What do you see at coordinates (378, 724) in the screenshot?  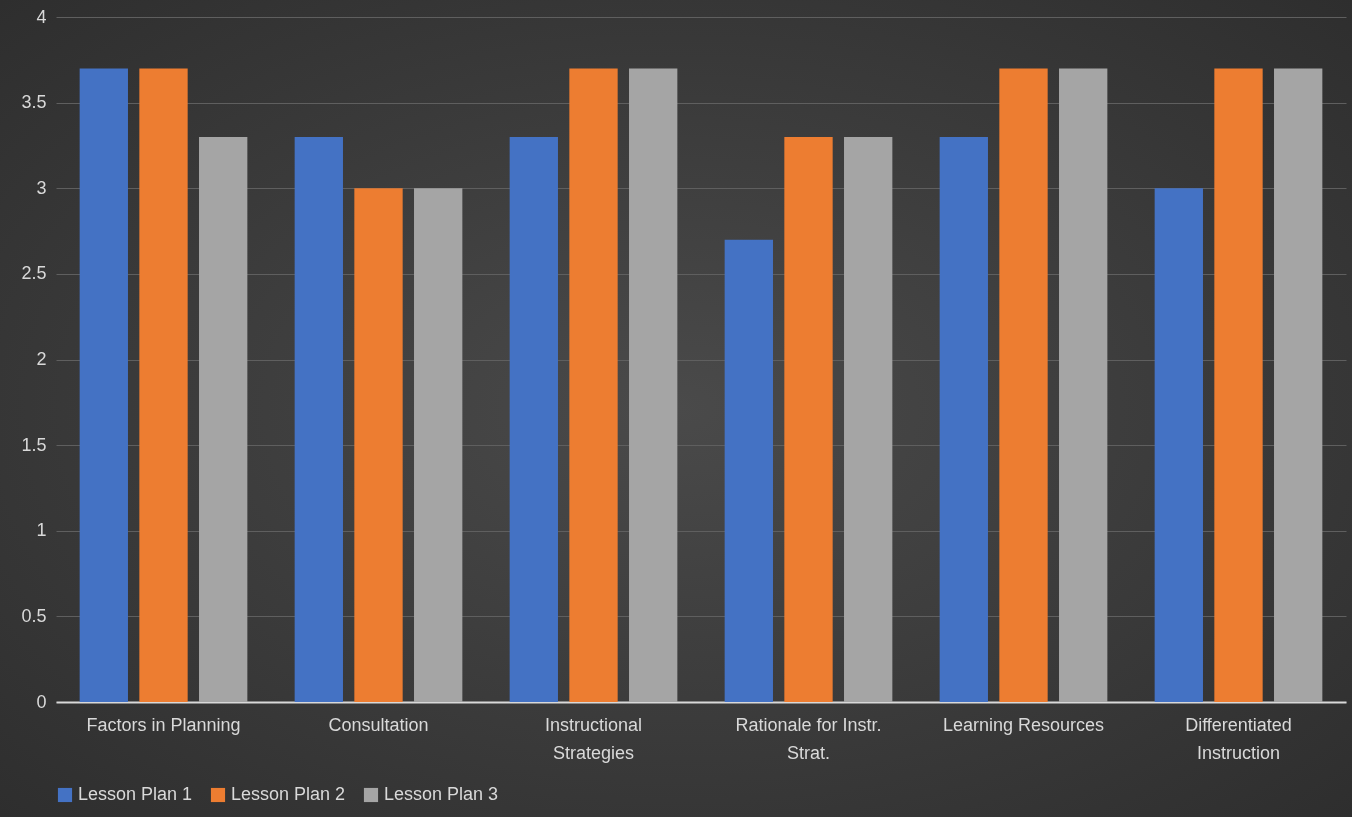 I see `x-tick-label: Consultation` at bounding box center [378, 724].